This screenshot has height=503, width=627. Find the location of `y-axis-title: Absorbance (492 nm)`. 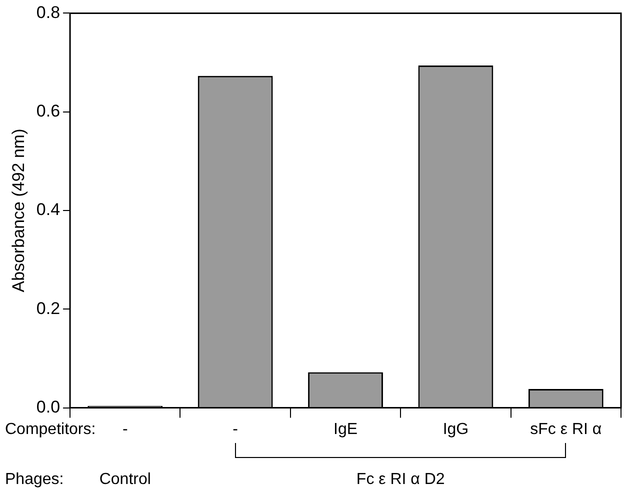

y-axis-title: Absorbance (492 nm) is located at coordinates (18, 210).